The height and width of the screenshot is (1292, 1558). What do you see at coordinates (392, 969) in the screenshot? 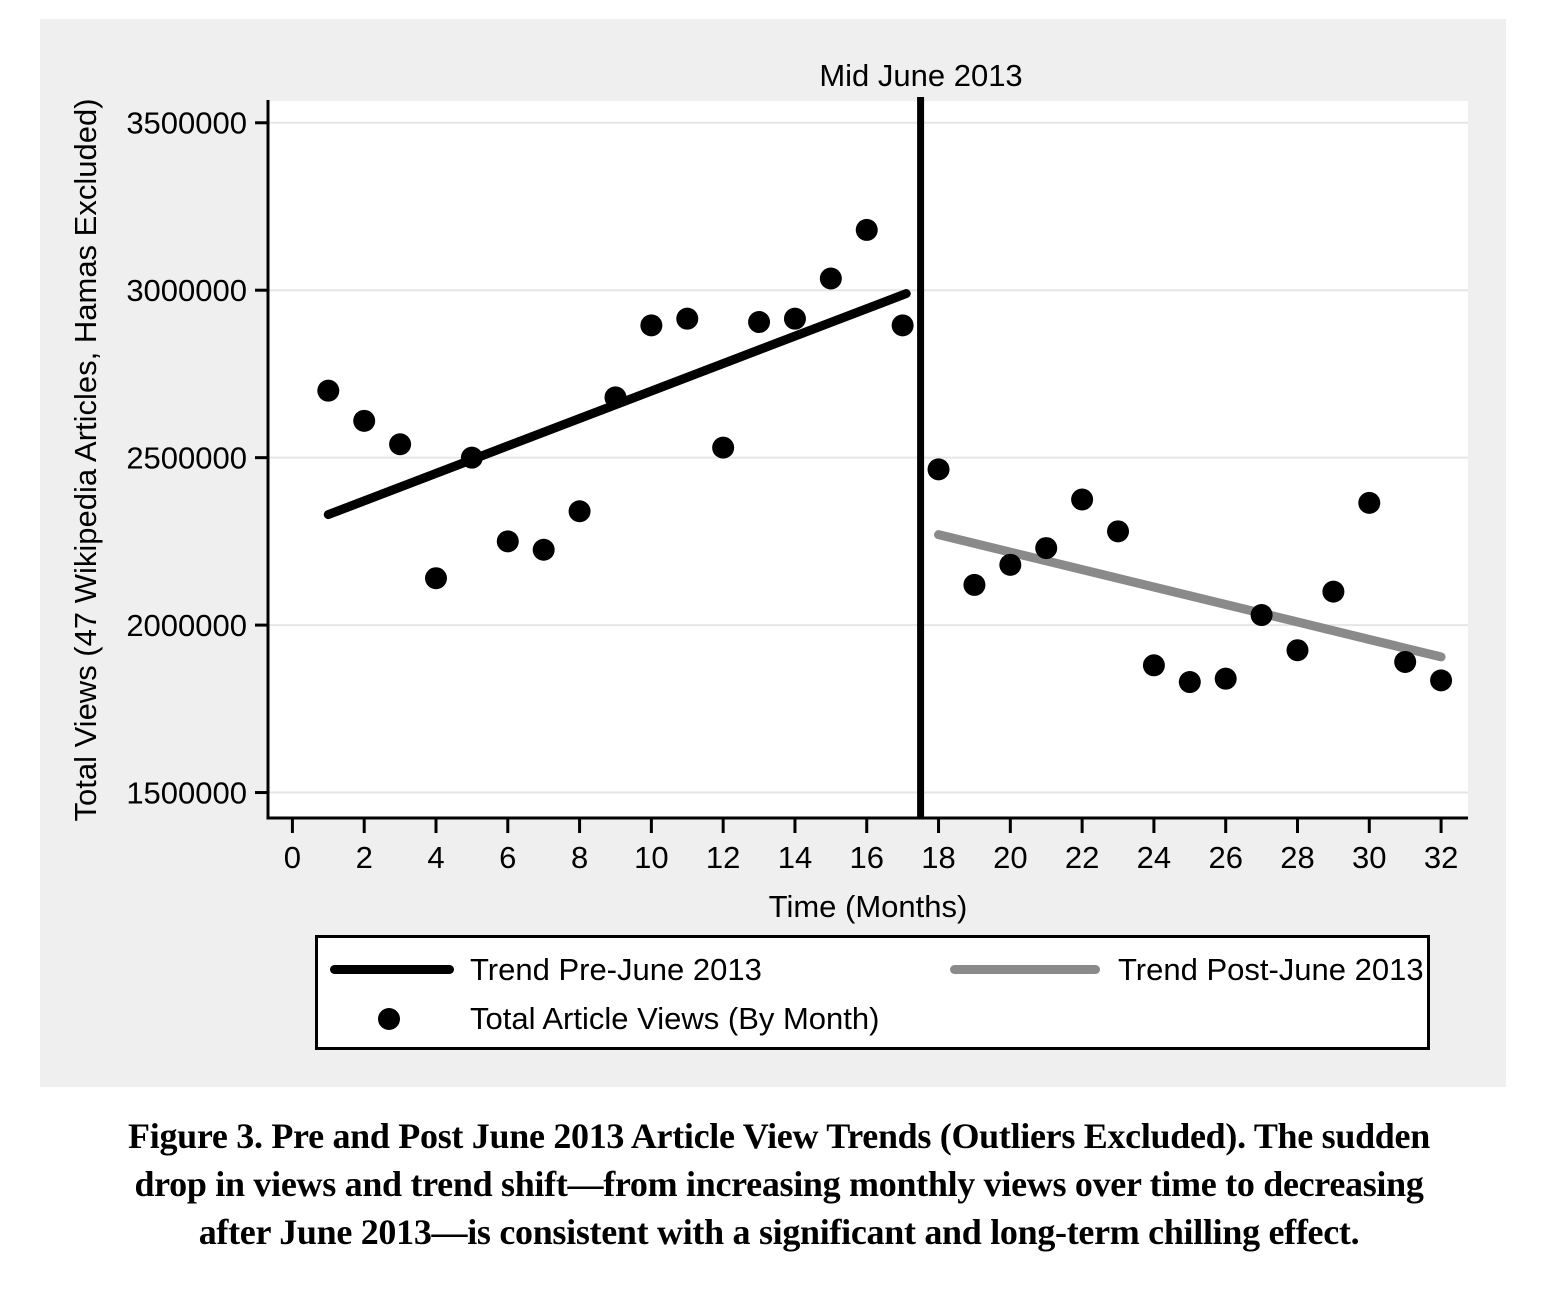
I see `legend-pre-trend-line-swatch` at bounding box center [392, 969].